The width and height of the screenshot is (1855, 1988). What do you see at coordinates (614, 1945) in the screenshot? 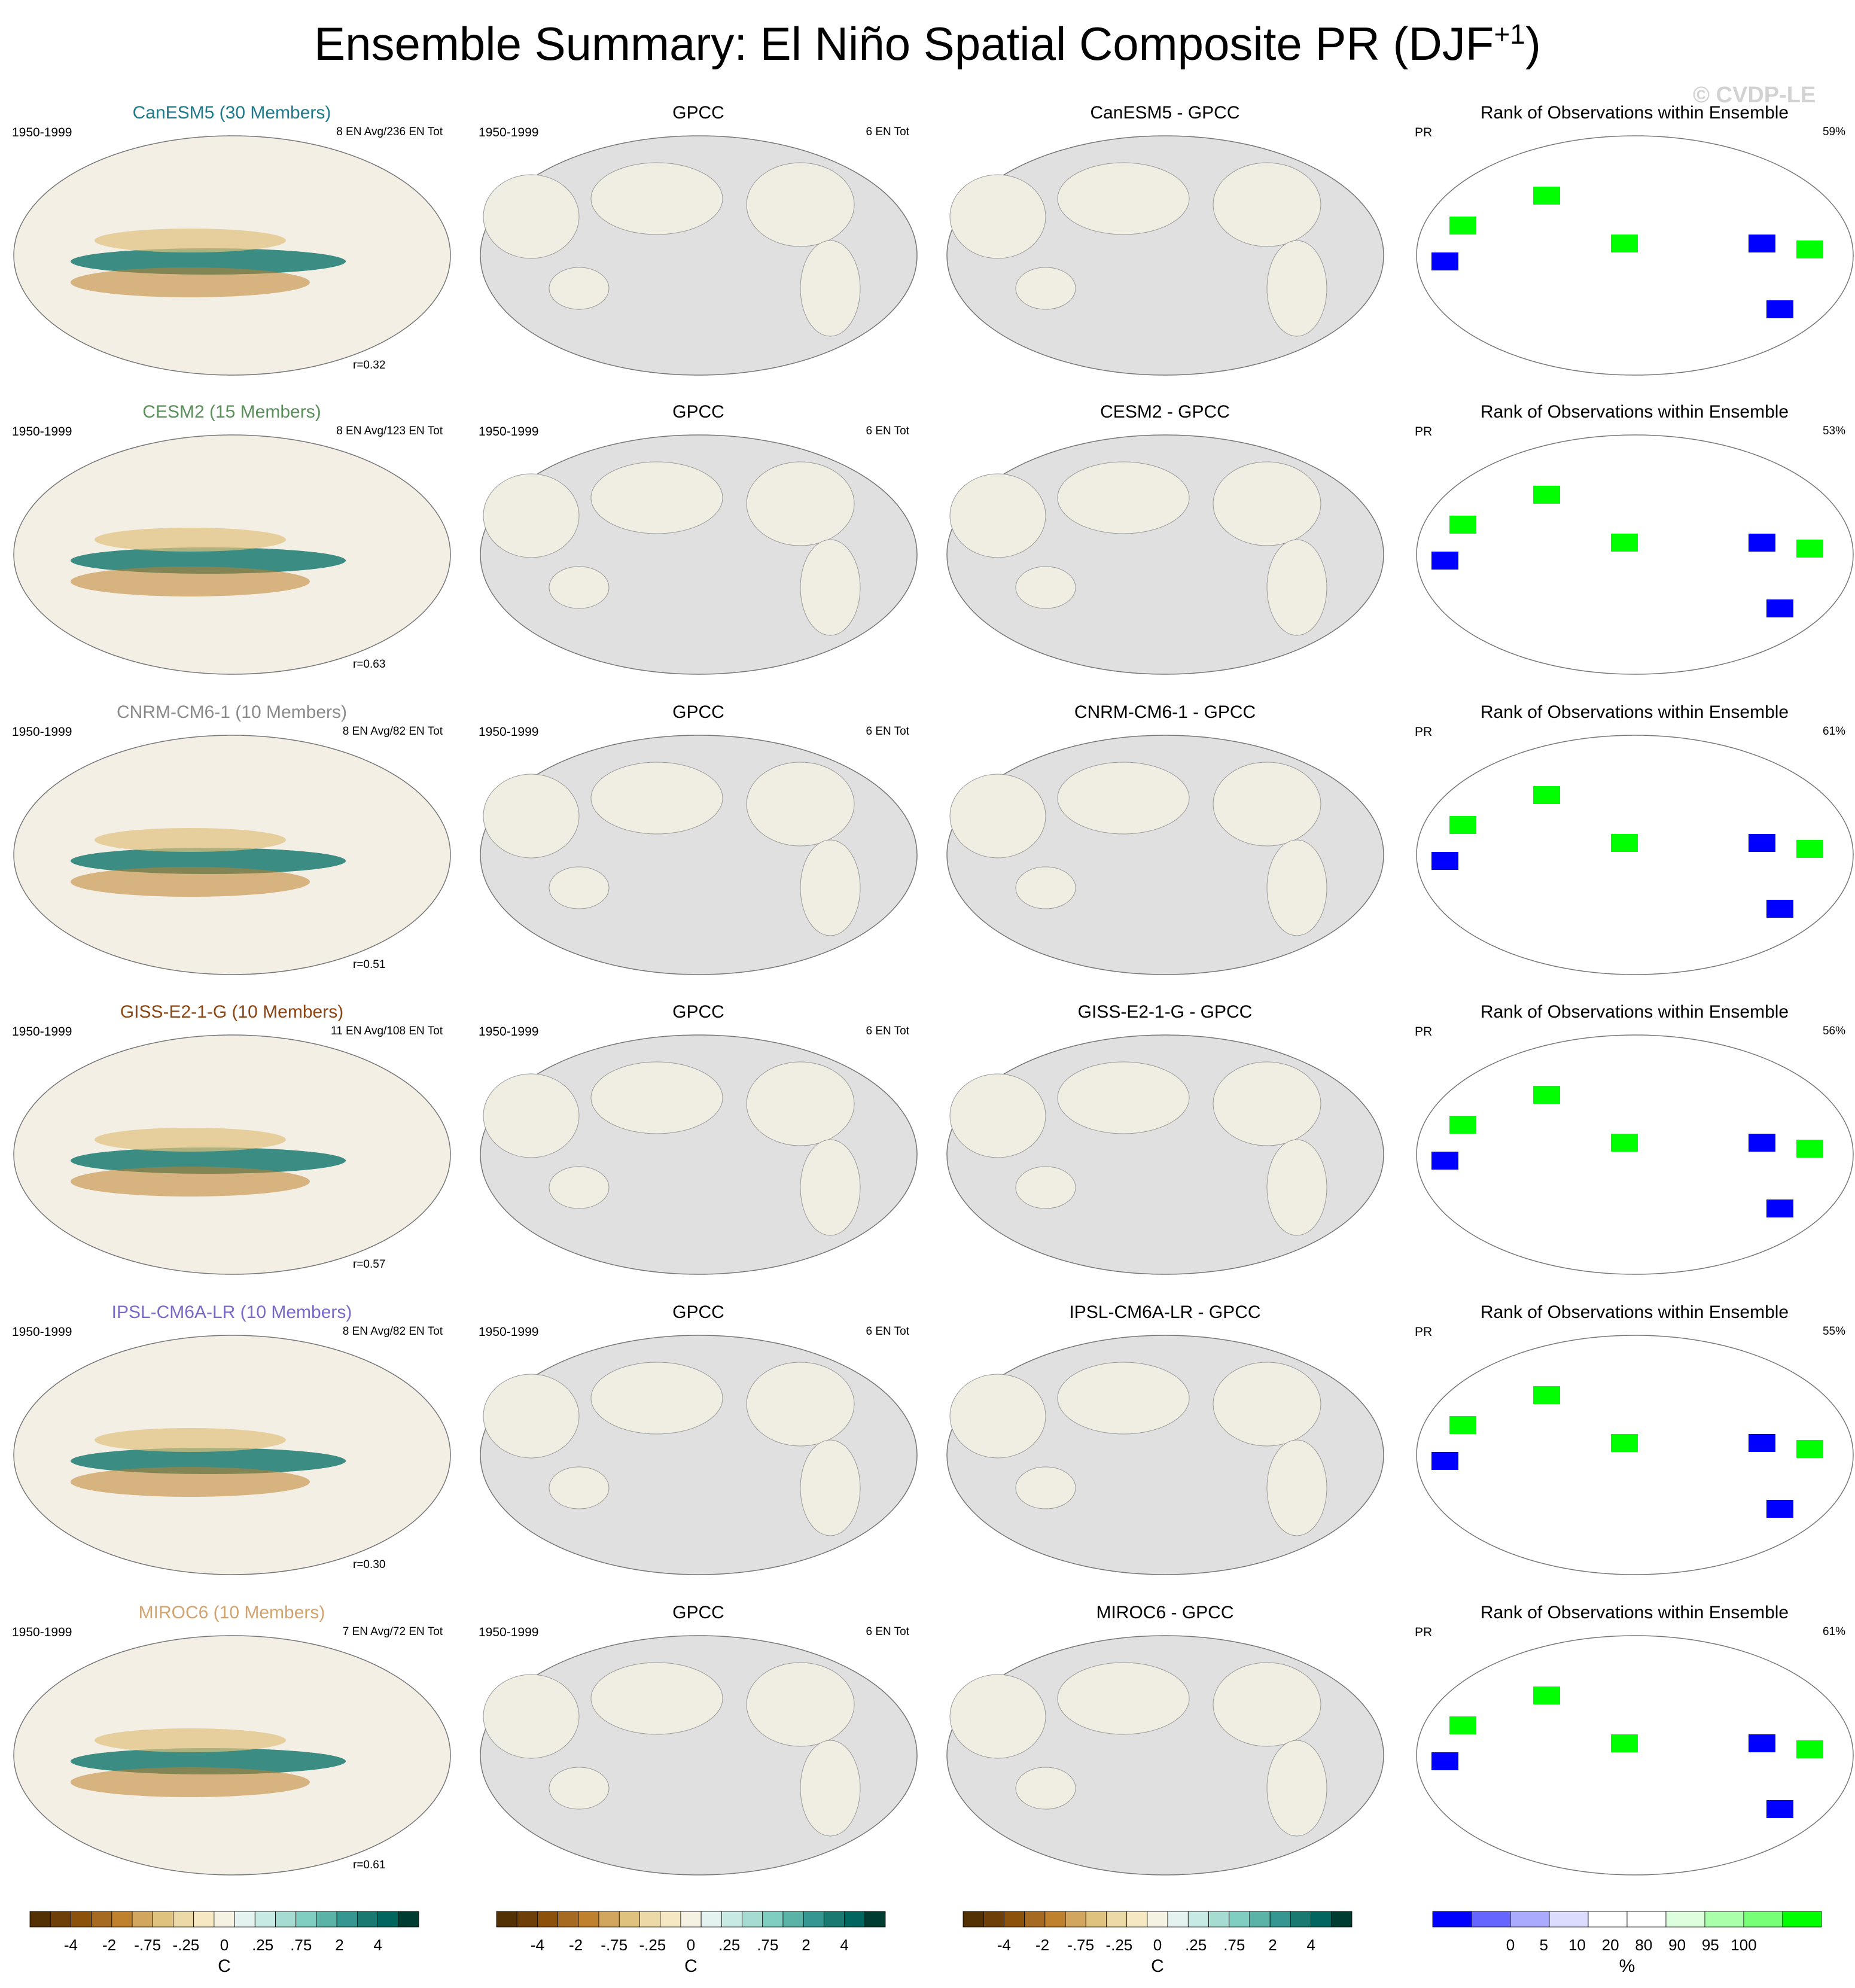
I see `colorbar-obs-tick: -.75` at bounding box center [614, 1945].